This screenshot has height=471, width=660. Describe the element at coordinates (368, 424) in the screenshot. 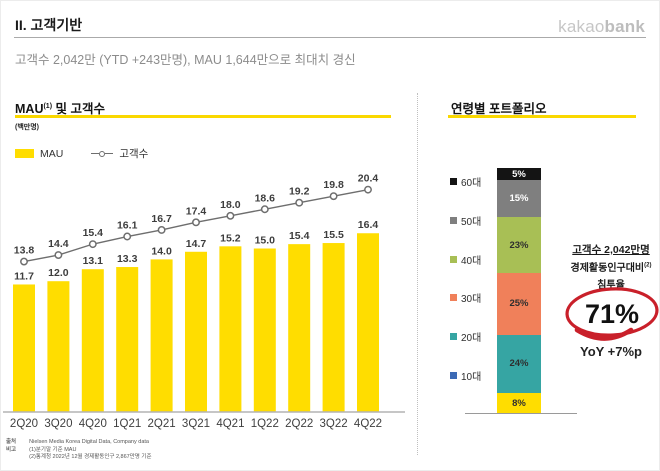

I see `x-axis-label: 4Q22` at that location.